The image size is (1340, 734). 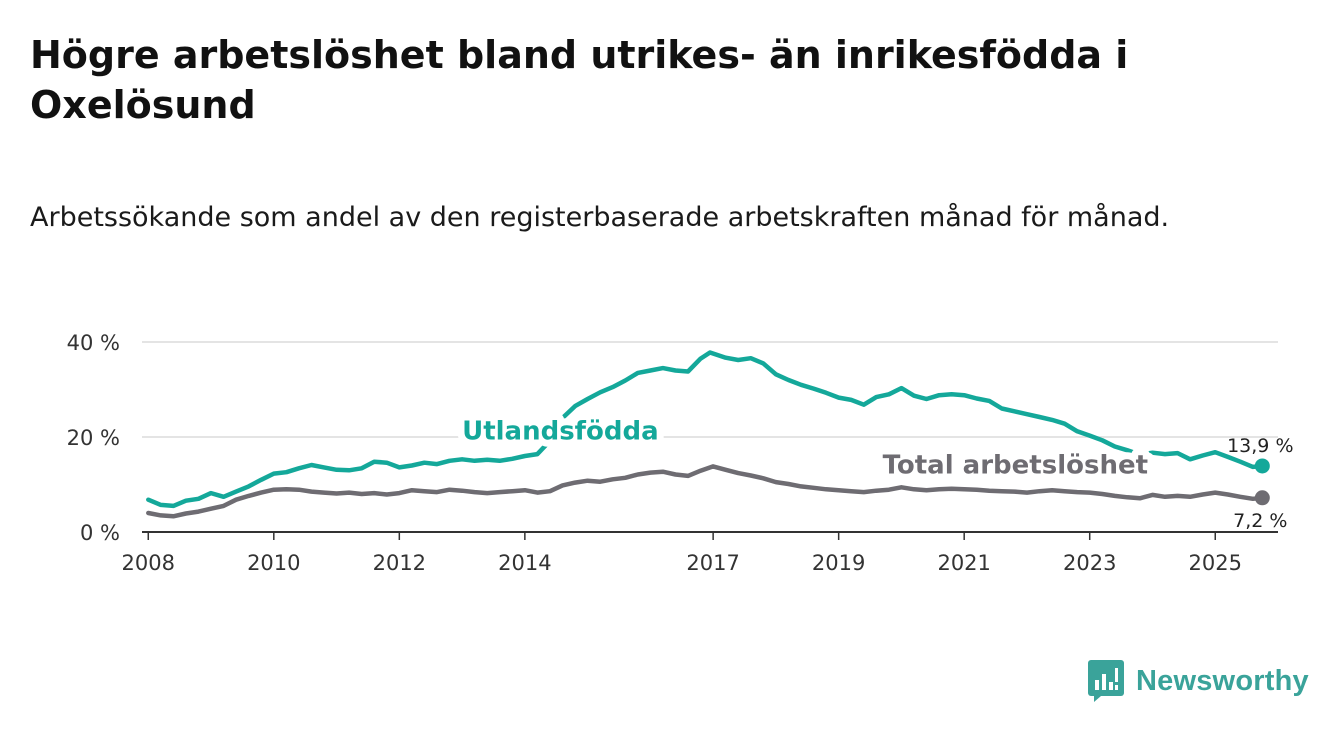 What do you see at coordinates (710, 389) in the screenshot?
I see `grid-lines` at bounding box center [710, 389].